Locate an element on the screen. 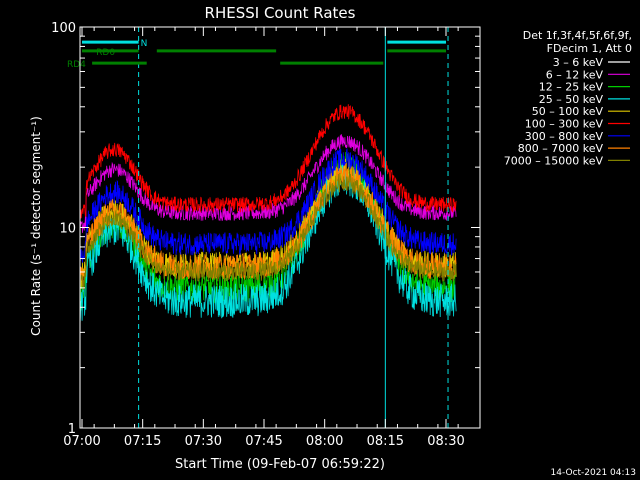  chart-title: RHESSI Count Rates is located at coordinates (280, 13).